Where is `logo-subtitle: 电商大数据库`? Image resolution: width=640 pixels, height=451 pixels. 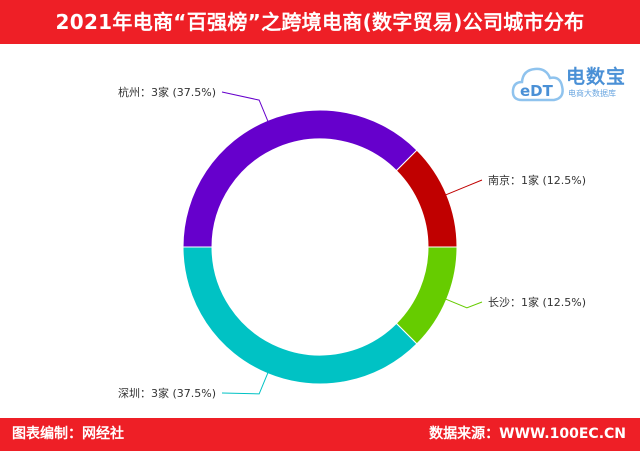
logo-subtitle: 电商大数据库 is located at coordinates (592, 93).